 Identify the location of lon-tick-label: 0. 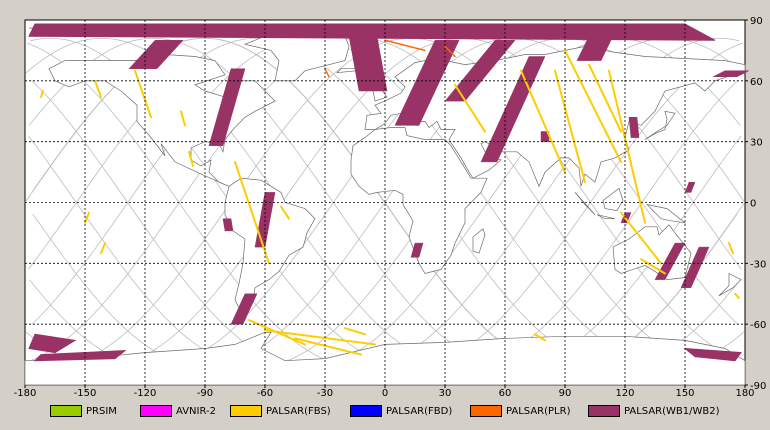
(385, 393).